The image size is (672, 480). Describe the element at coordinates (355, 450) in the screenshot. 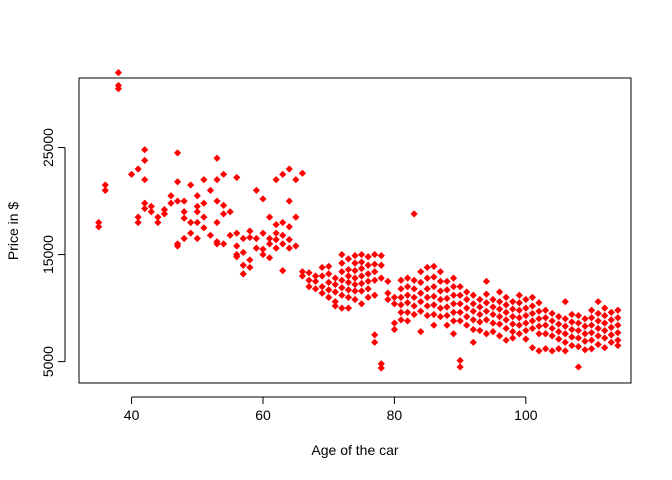

I see `x-axis-title: Age of the car` at that location.